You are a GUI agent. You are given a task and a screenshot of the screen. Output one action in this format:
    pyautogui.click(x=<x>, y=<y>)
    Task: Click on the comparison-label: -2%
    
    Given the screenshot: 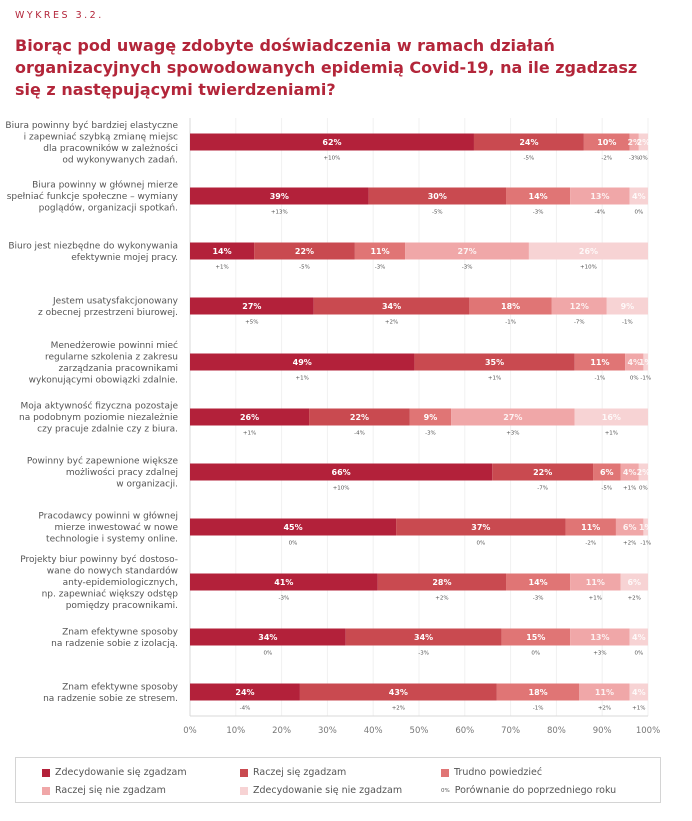 What is the action you would take?
    pyautogui.click(x=606, y=159)
    